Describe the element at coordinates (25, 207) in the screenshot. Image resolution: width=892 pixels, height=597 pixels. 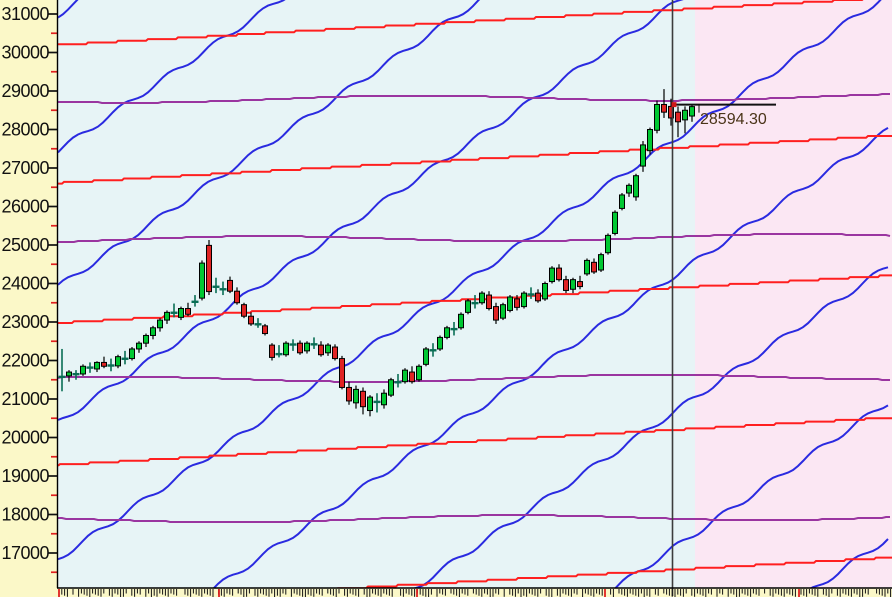
I see `price-axis-label: 26000` at that location.